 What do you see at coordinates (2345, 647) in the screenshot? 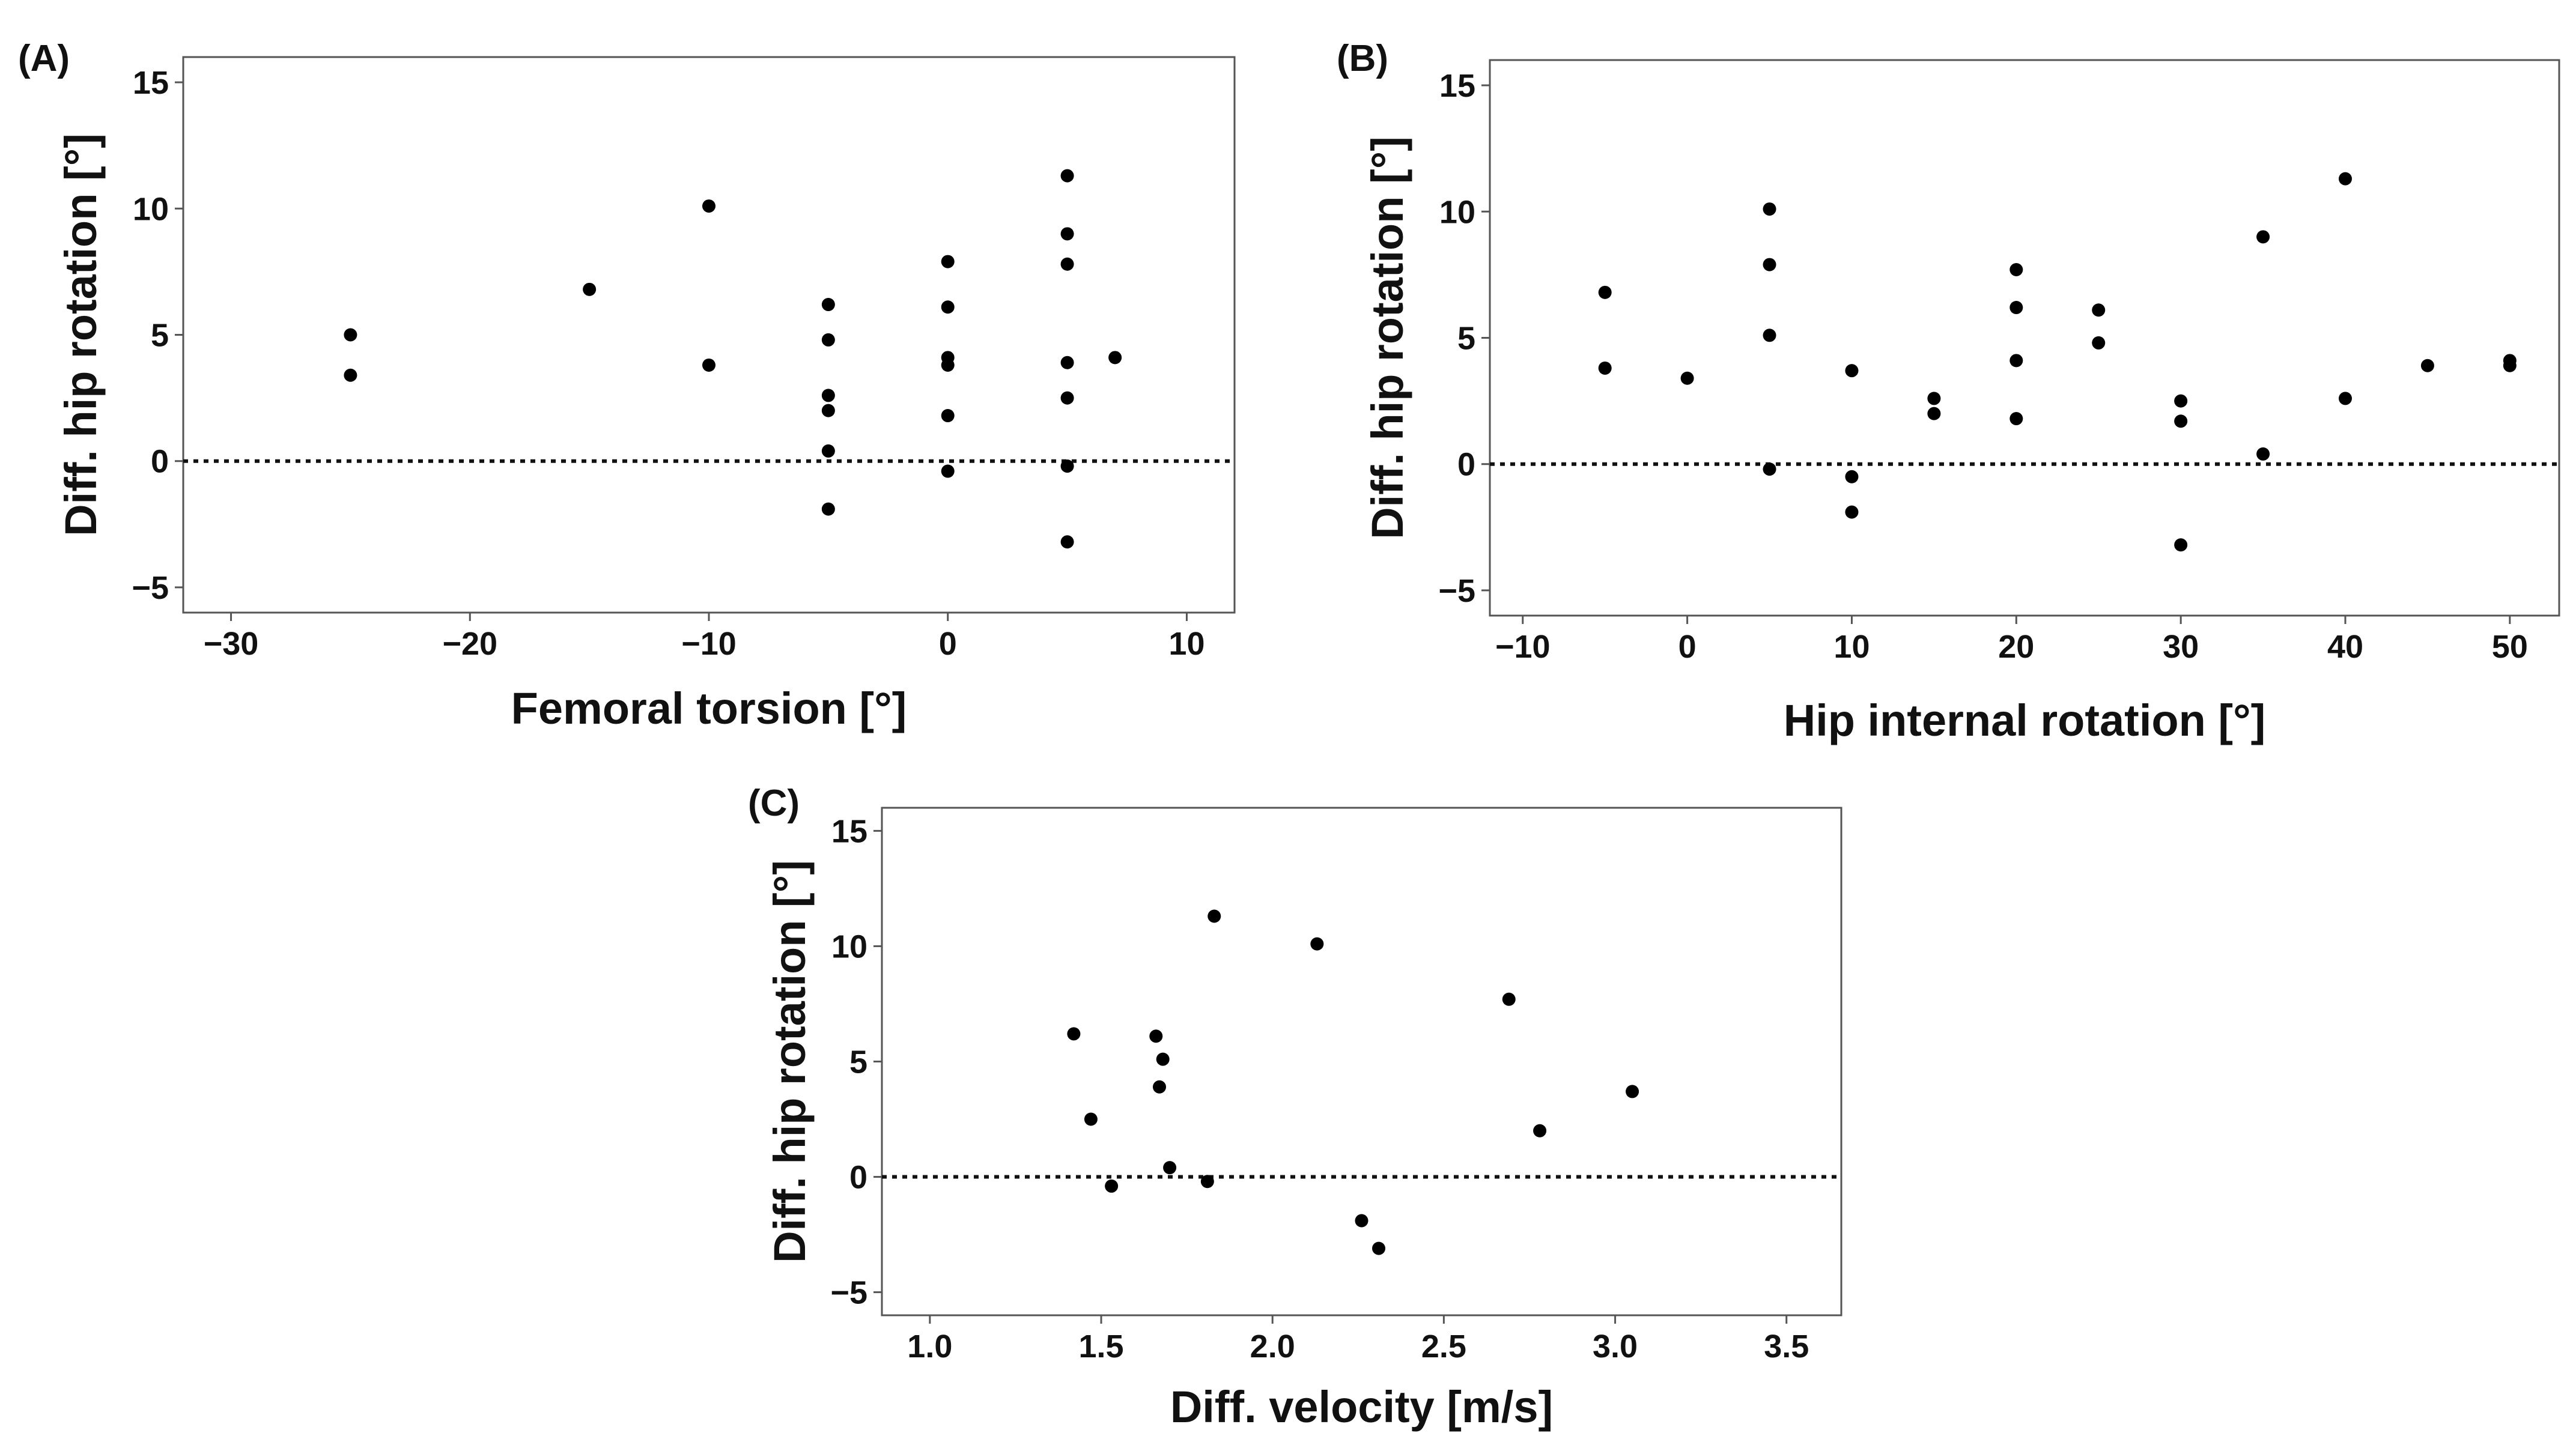
I see `x-tick-label: 40` at bounding box center [2345, 647].